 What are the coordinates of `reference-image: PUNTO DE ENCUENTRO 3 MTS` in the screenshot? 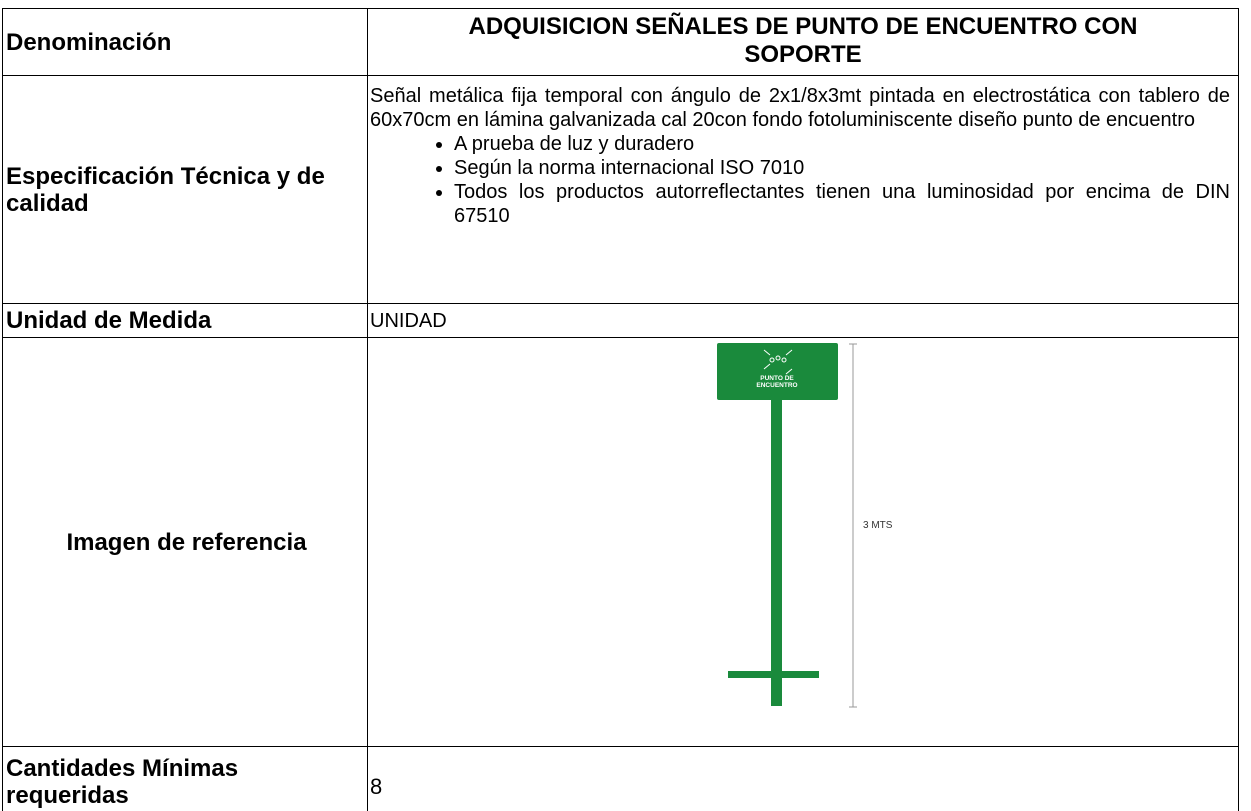 It's located at (805, 525).